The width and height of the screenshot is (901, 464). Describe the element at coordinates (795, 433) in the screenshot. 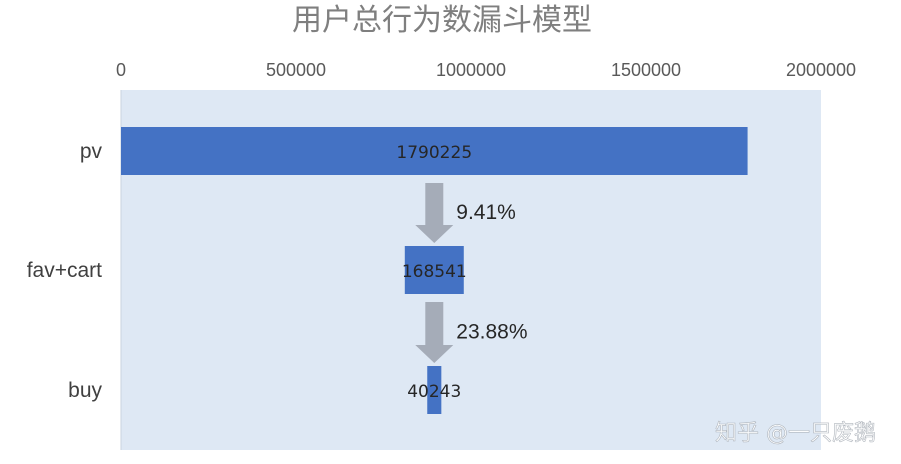

I see `watermark-text: 知乎 @一只废鹅` at that location.